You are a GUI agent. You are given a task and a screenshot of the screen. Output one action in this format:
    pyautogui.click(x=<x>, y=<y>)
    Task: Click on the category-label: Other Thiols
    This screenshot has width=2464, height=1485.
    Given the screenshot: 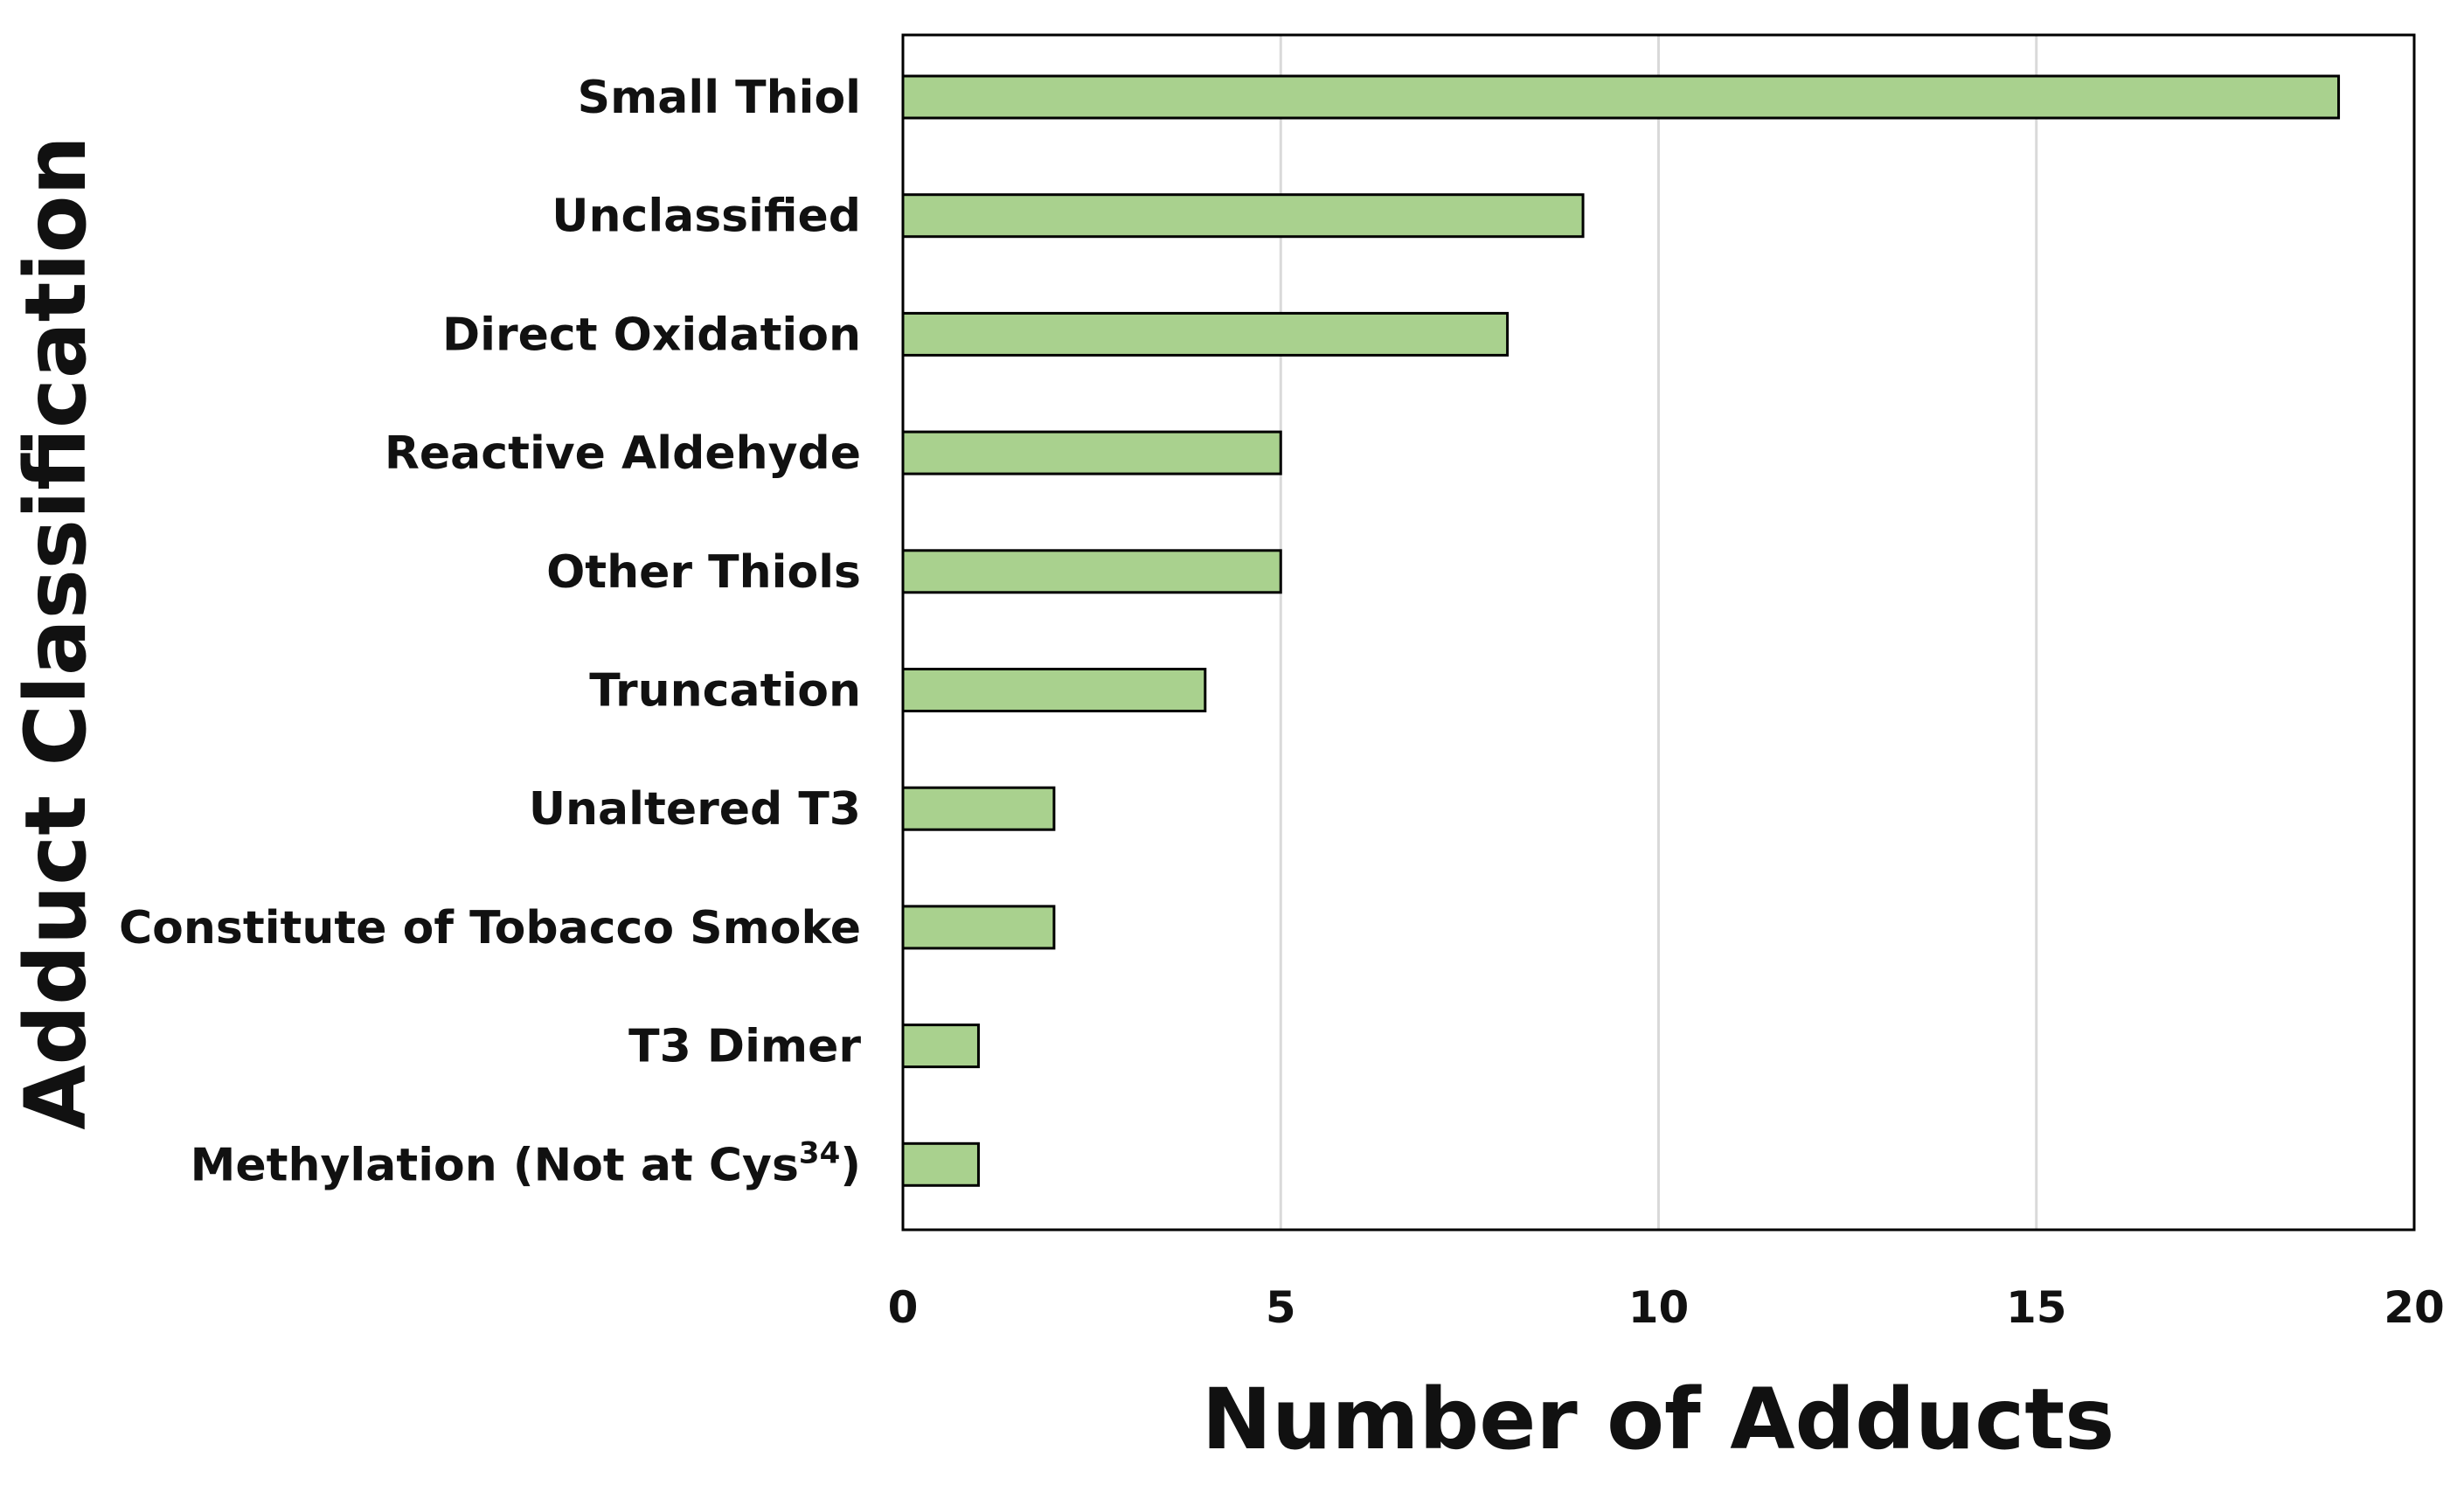 What is the action you would take?
    pyautogui.click(x=704, y=572)
    